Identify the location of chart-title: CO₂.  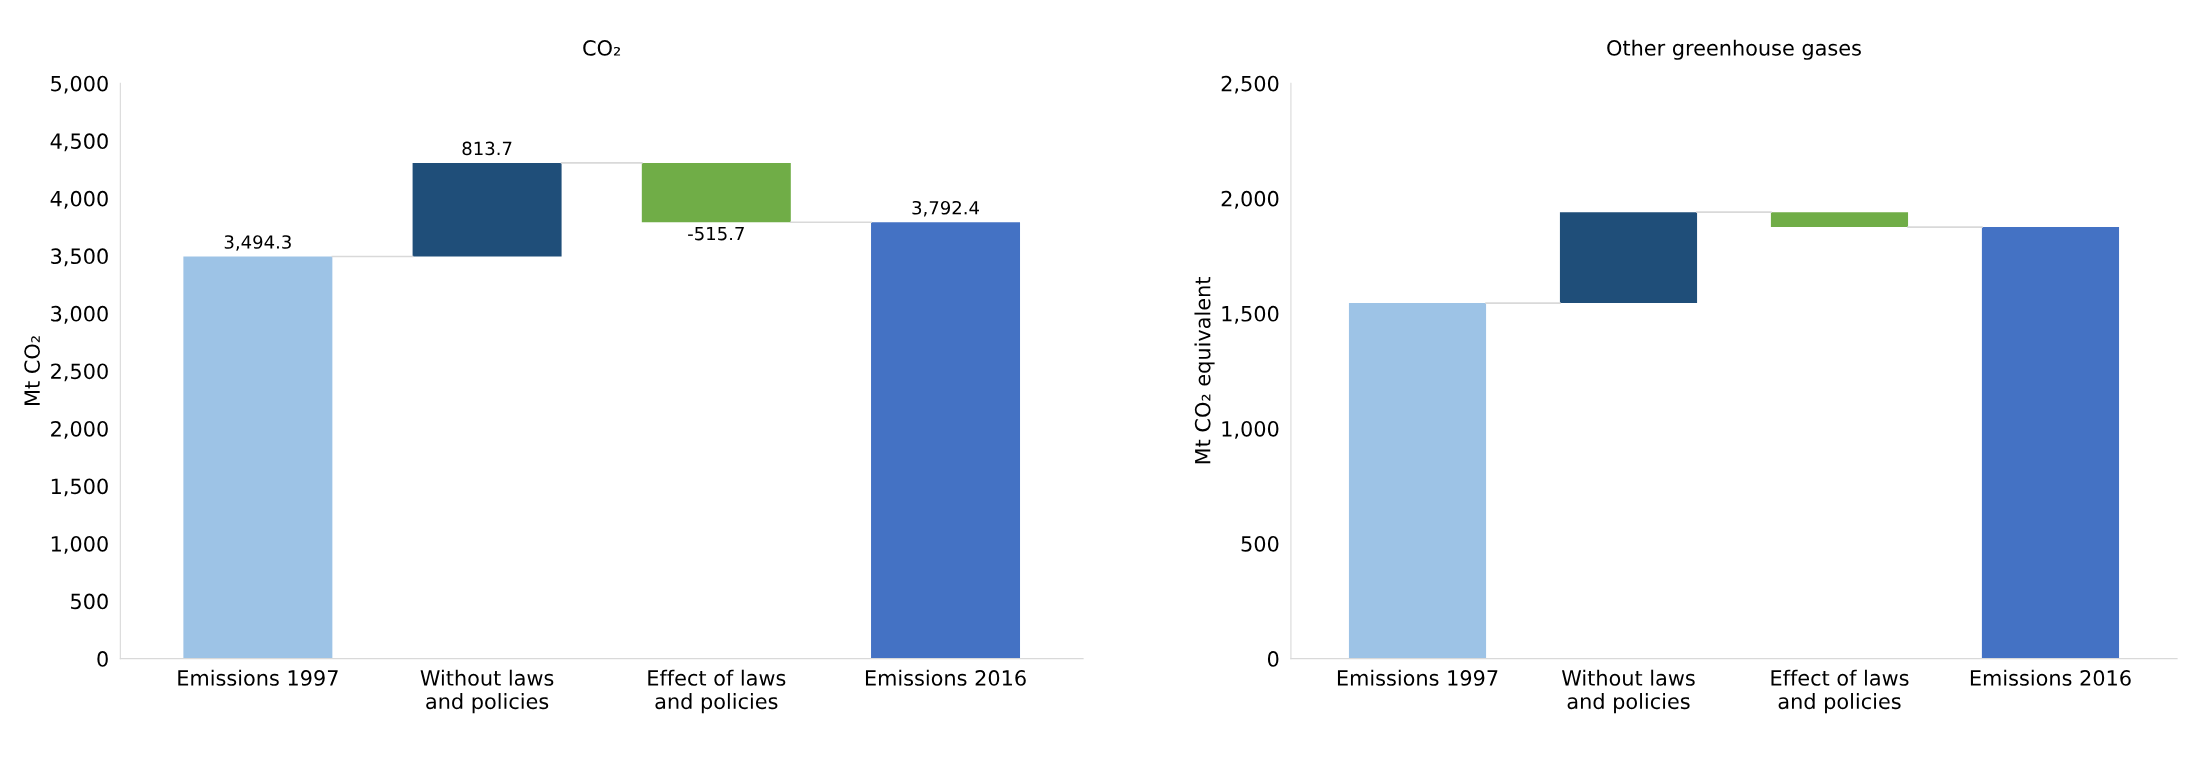
(602, 48).